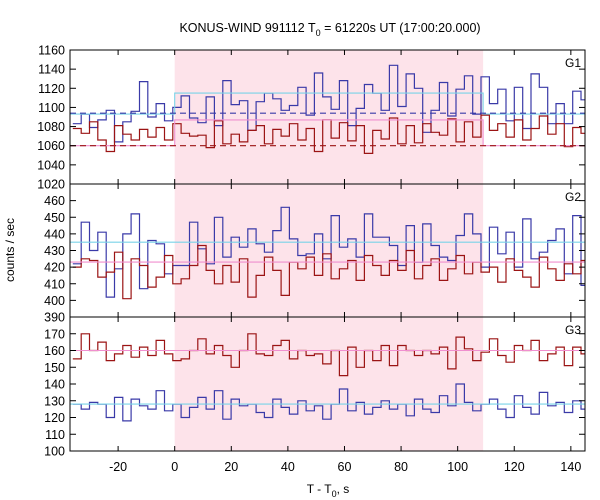 The height and width of the screenshot is (500, 600). Describe the element at coordinates (54, 334) in the screenshot. I see `y-tick-label: 170` at that location.